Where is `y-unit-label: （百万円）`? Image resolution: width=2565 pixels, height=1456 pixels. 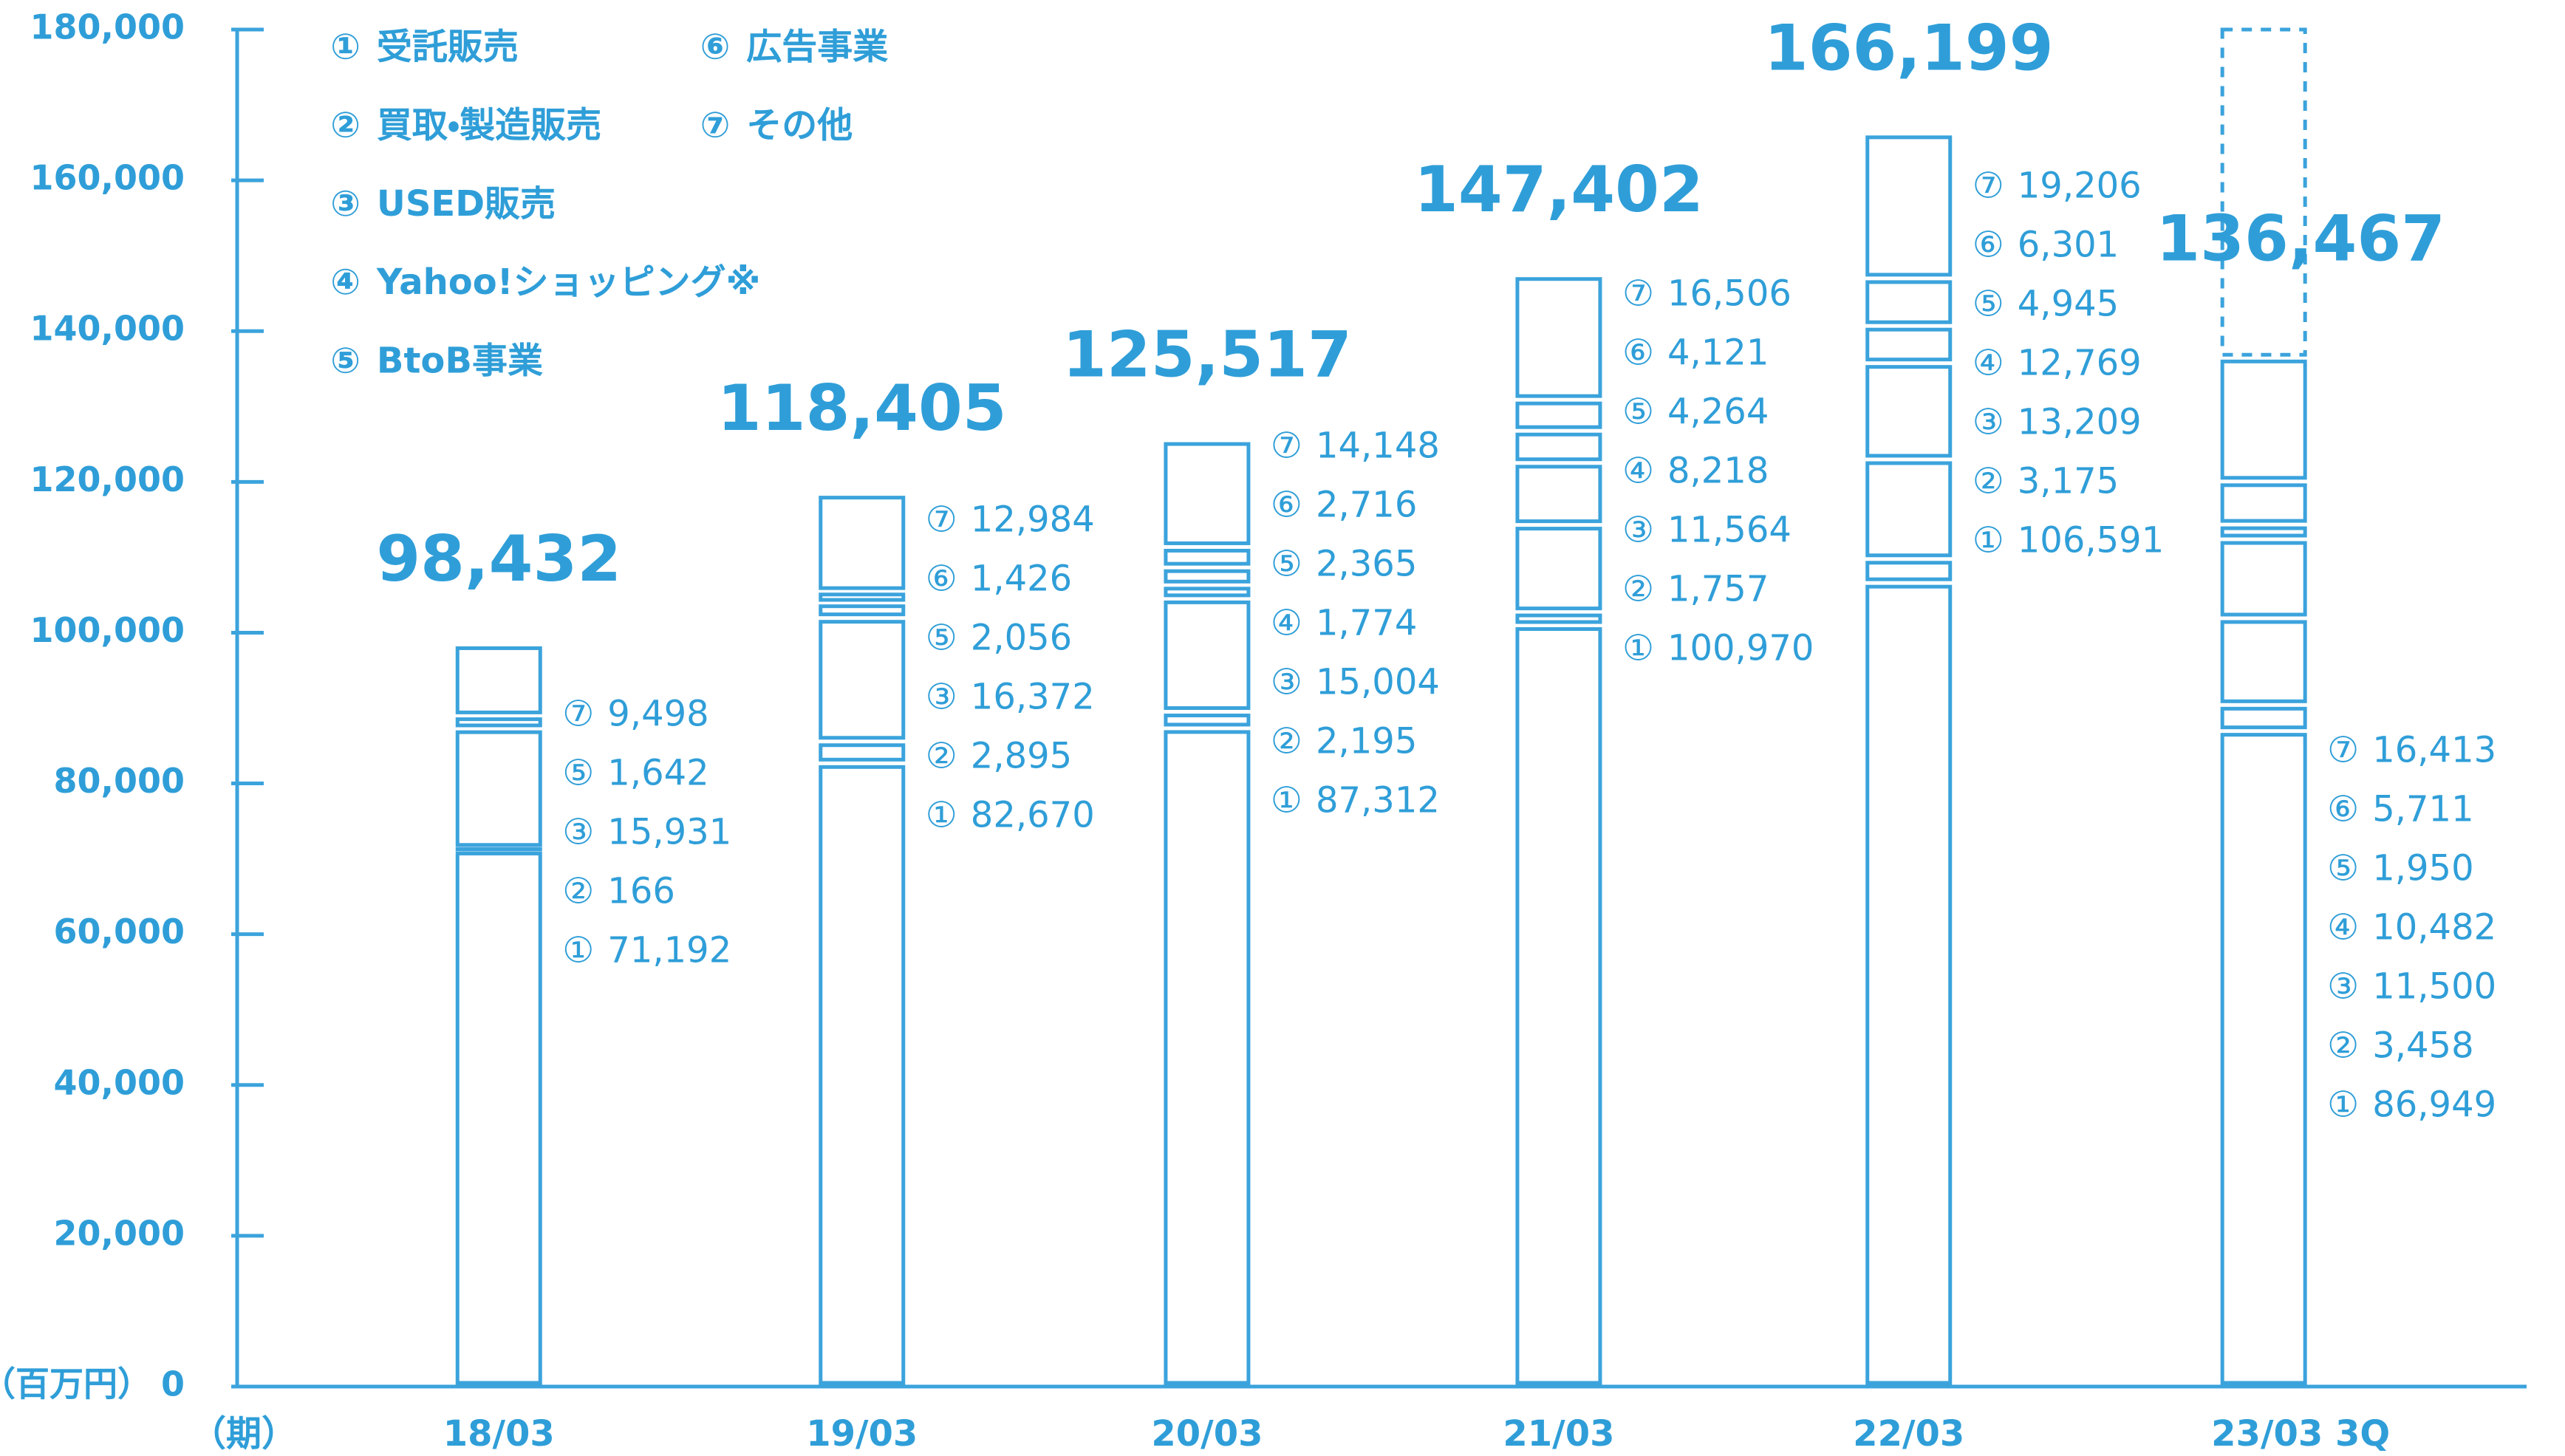
y-unit-label: （百万円） is located at coordinates (75, 1384).